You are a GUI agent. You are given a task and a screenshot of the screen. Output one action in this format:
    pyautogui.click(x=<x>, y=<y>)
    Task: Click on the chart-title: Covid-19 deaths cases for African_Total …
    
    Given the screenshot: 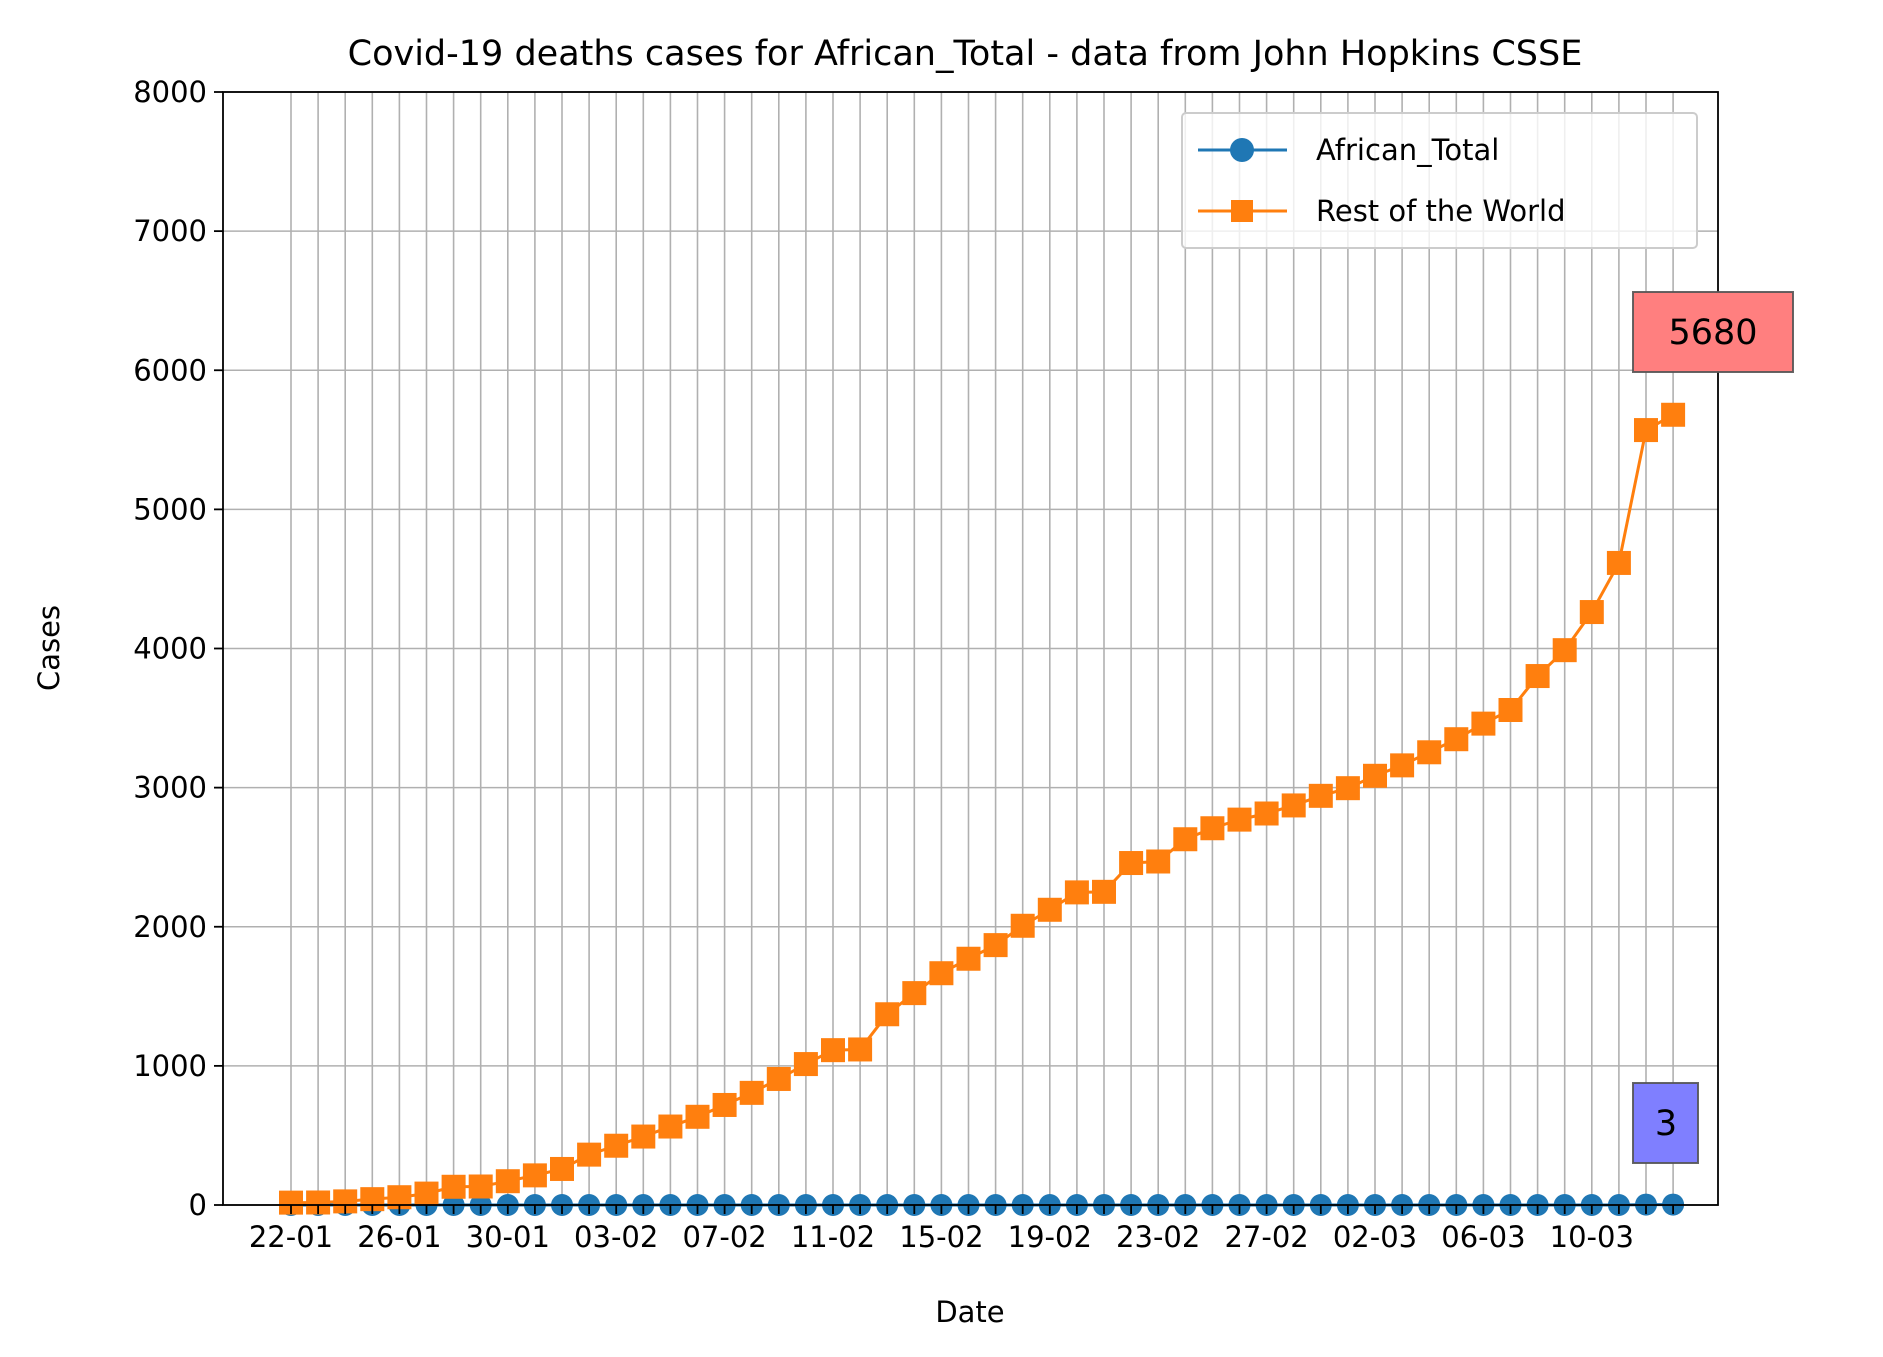 What is the action you would take?
    pyautogui.click(x=965, y=54)
    